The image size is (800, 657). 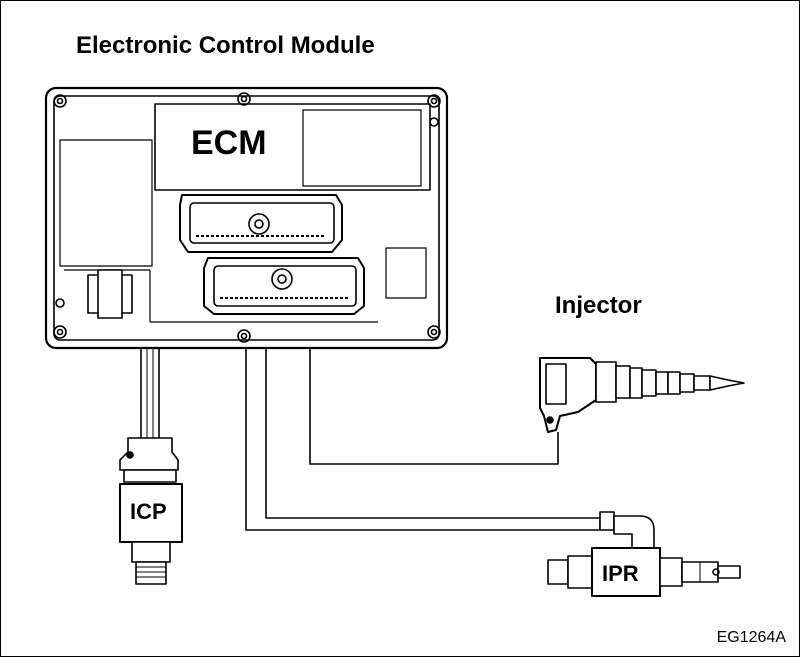 I want to click on ipr-label: IPR, so click(x=620, y=573).